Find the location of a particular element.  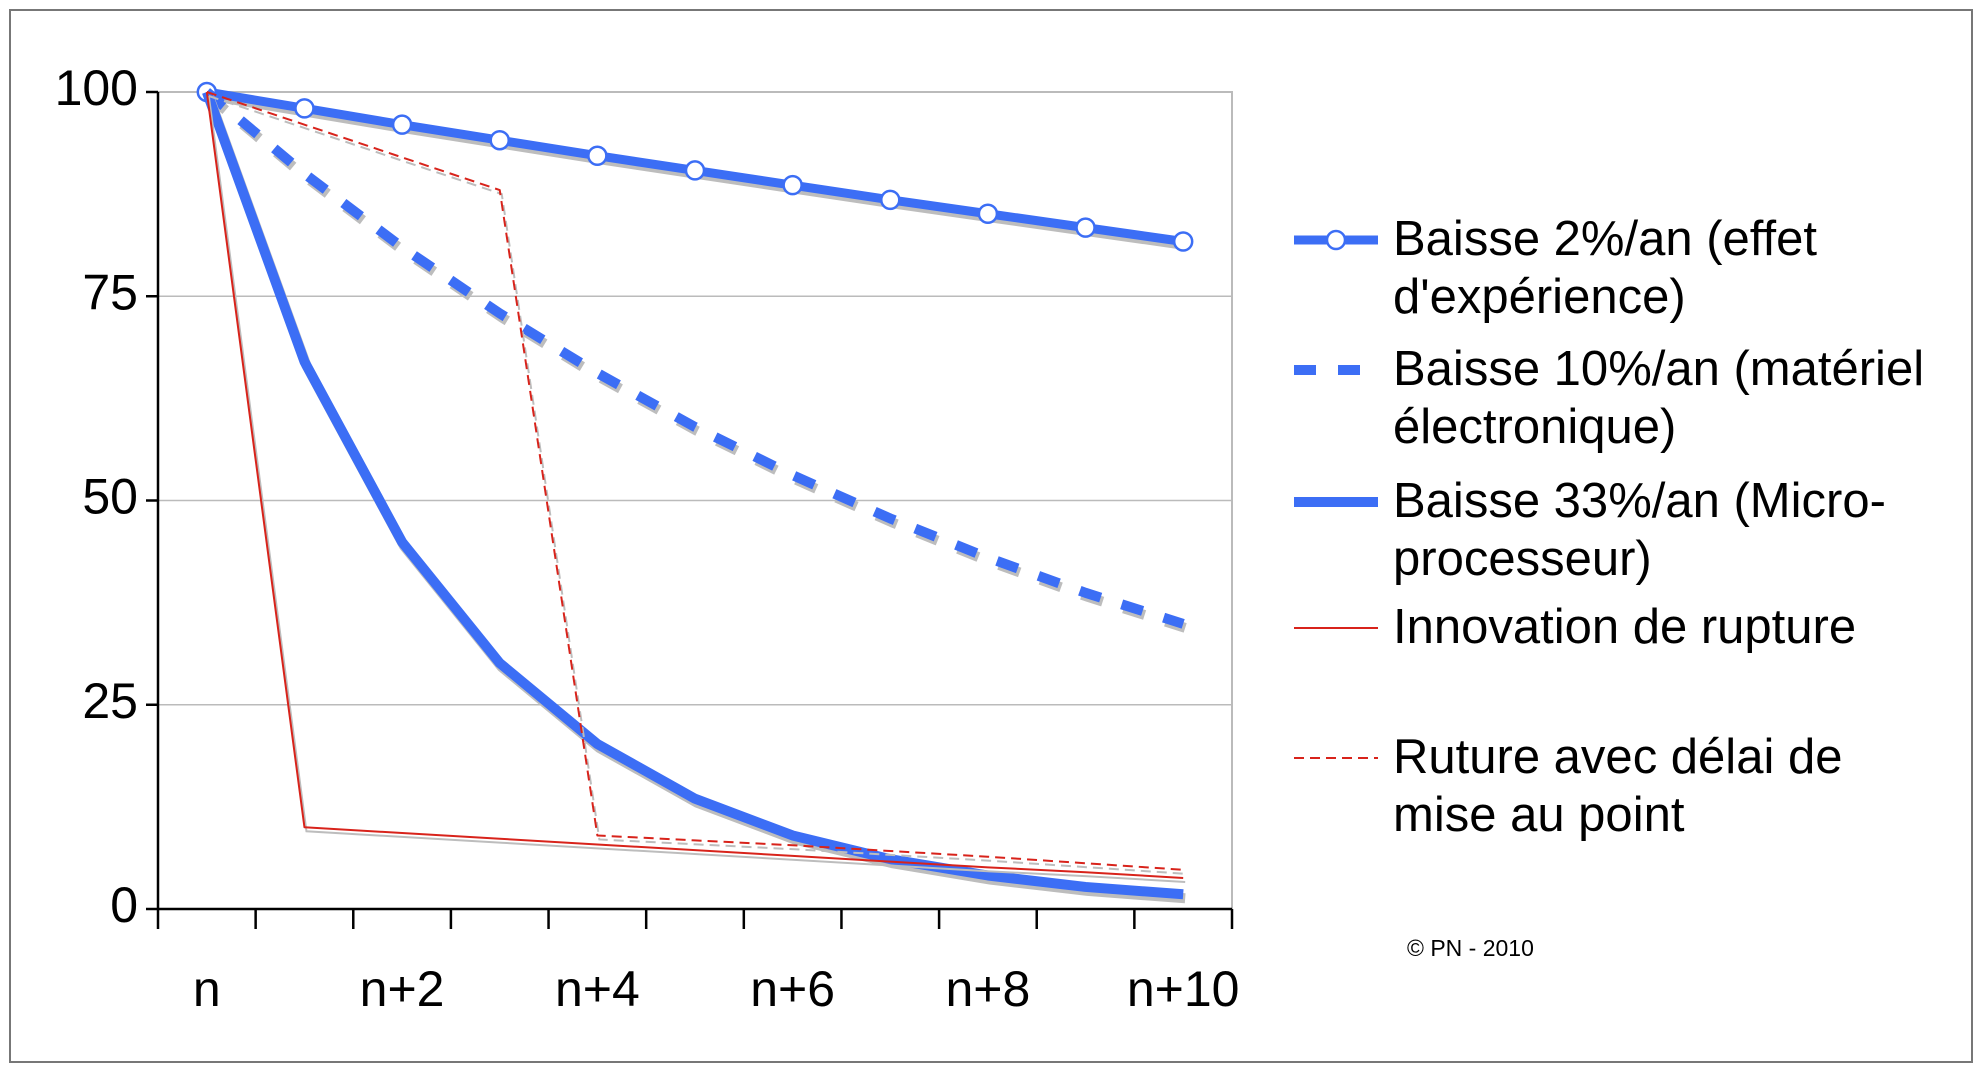

x-tick-label: n+4 is located at coordinates (597, 989).